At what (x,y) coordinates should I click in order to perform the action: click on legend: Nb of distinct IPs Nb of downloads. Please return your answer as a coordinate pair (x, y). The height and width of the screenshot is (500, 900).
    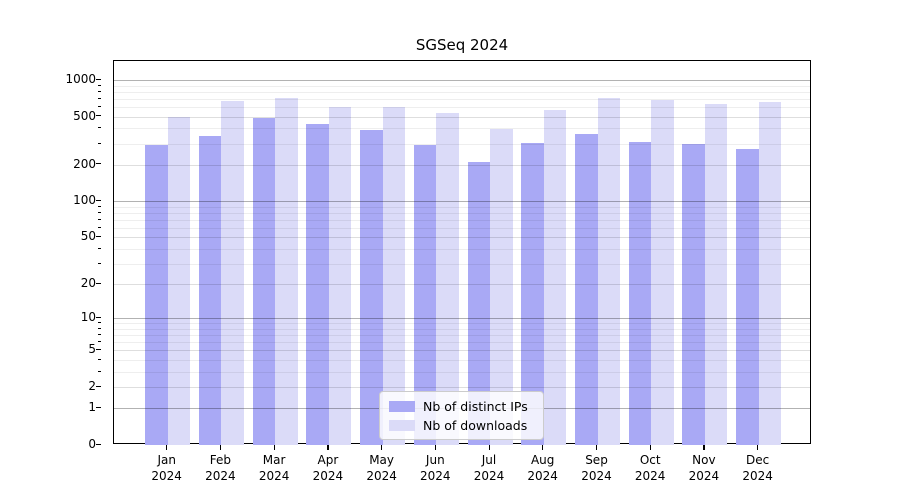
    Looking at the image, I should click on (461, 415).